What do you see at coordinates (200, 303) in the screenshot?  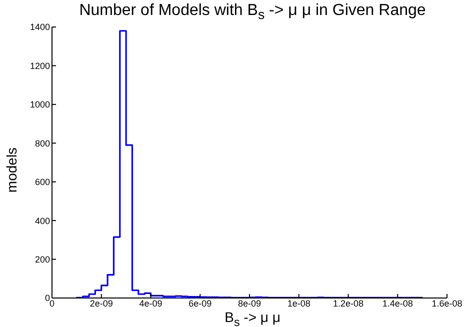 I see `x-tick-label: 6e-09` at bounding box center [200, 303].